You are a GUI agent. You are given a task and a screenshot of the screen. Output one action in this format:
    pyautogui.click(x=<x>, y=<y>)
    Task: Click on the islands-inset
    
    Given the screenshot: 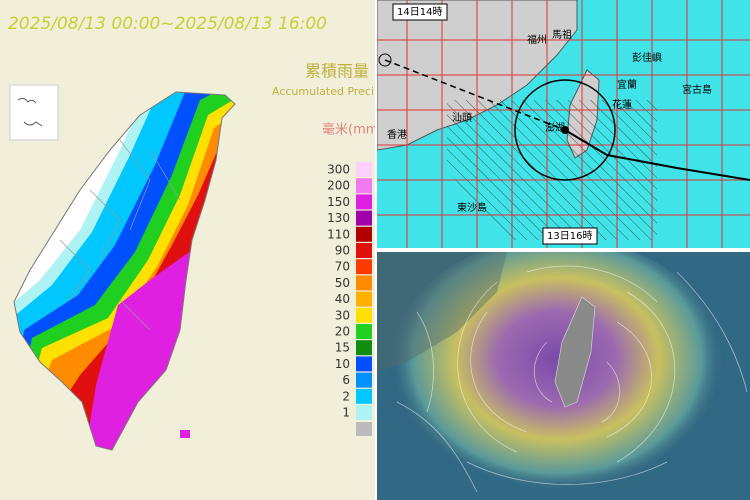 What is the action you would take?
    pyautogui.click(x=34, y=112)
    